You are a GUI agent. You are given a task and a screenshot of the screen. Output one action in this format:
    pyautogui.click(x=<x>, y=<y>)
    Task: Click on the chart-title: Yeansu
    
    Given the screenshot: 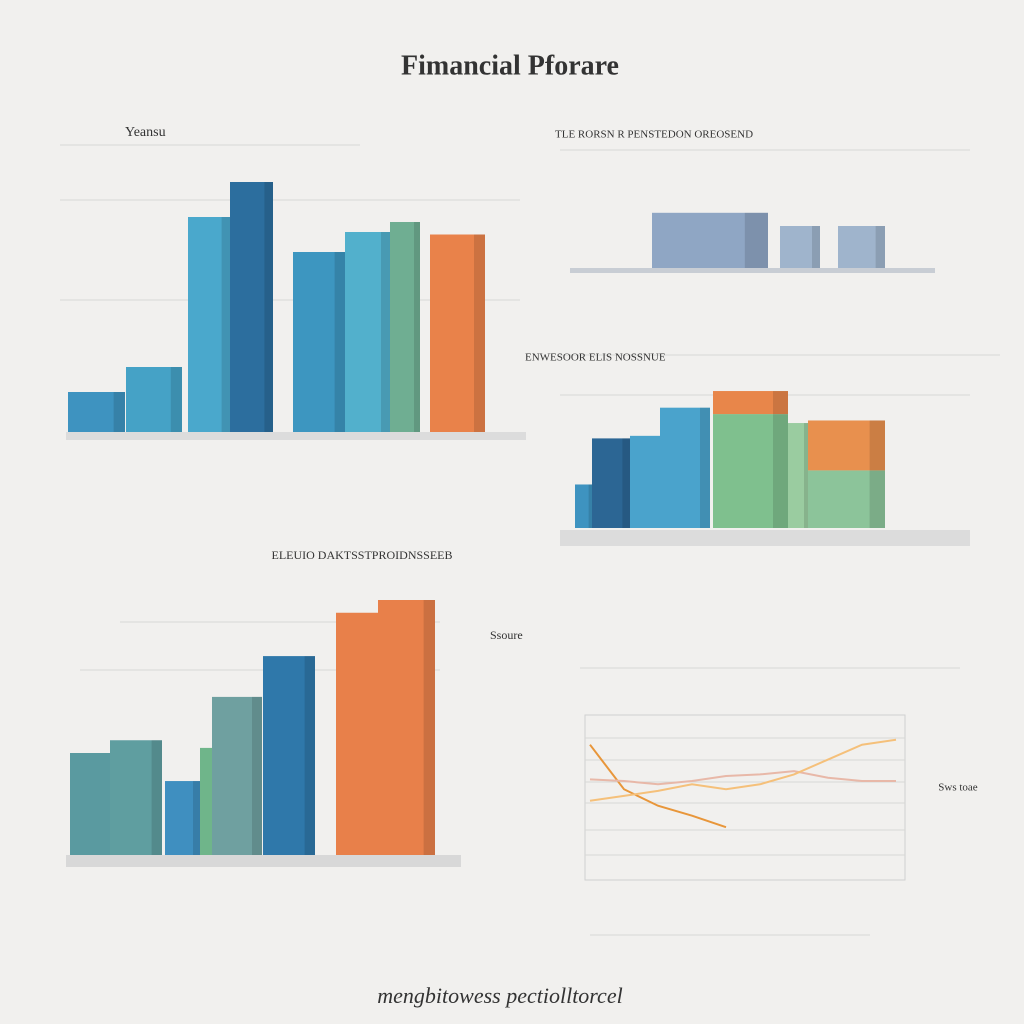 What is the action you would take?
    pyautogui.click(x=145, y=132)
    